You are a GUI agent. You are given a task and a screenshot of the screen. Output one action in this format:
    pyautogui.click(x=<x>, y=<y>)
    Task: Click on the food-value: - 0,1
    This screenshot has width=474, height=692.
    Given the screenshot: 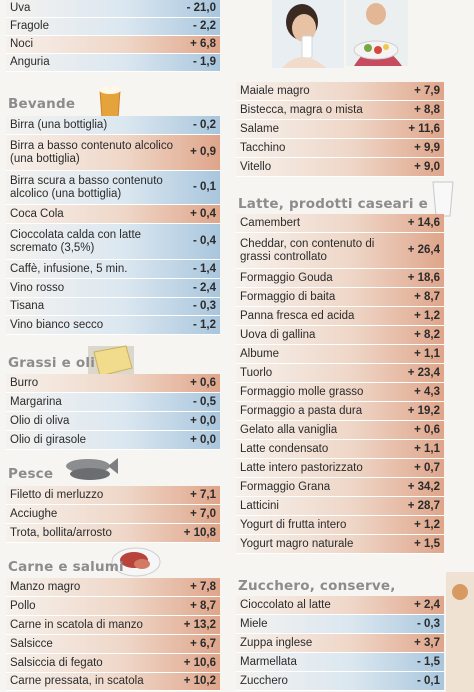 What is the action you would take?
    pyautogui.click(x=204, y=187)
    